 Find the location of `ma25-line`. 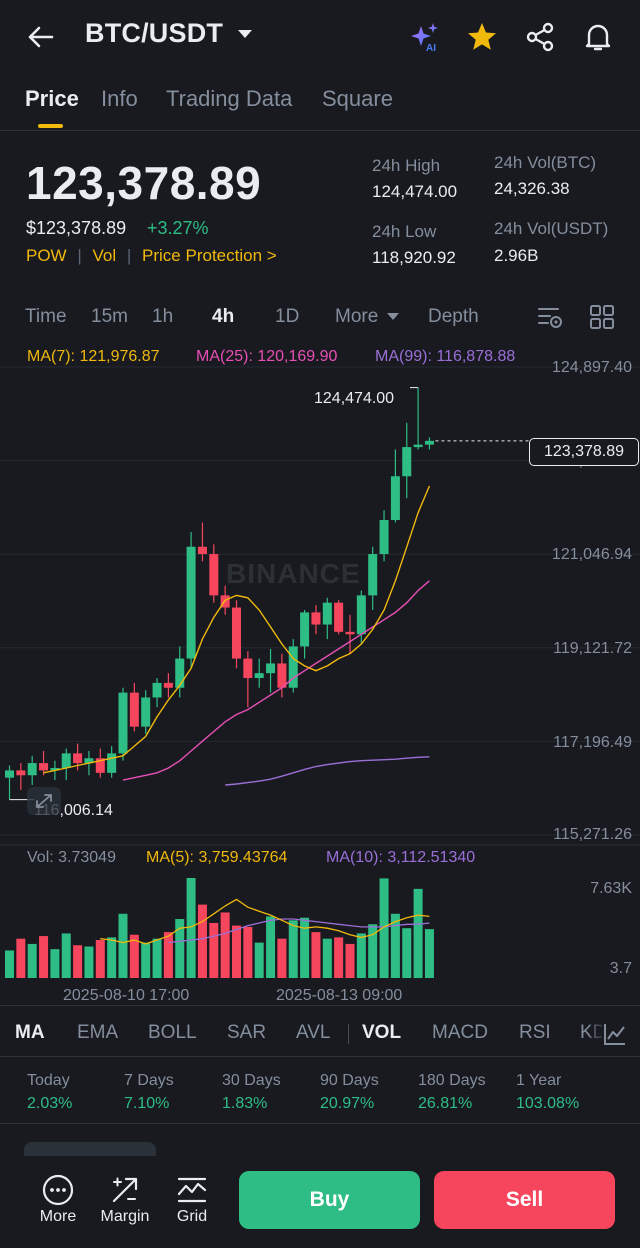

ma25-line is located at coordinates (276, 680).